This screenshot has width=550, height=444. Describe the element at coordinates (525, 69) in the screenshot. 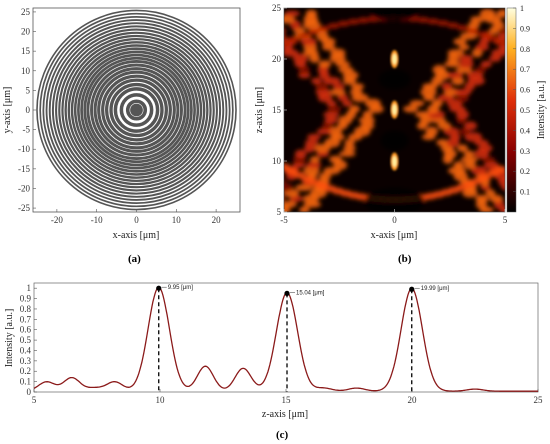

I see `colorbar-tick-label: 0.7` at that location.